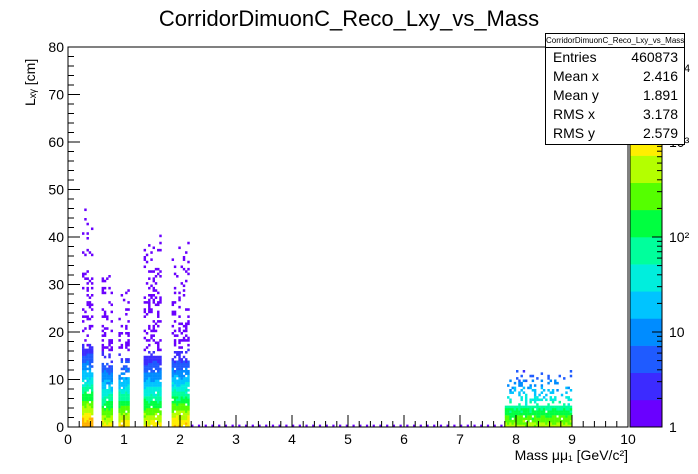 This screenshot has width=698, height=474. I want to click on y-tick-label: 40, so click(56, 237).